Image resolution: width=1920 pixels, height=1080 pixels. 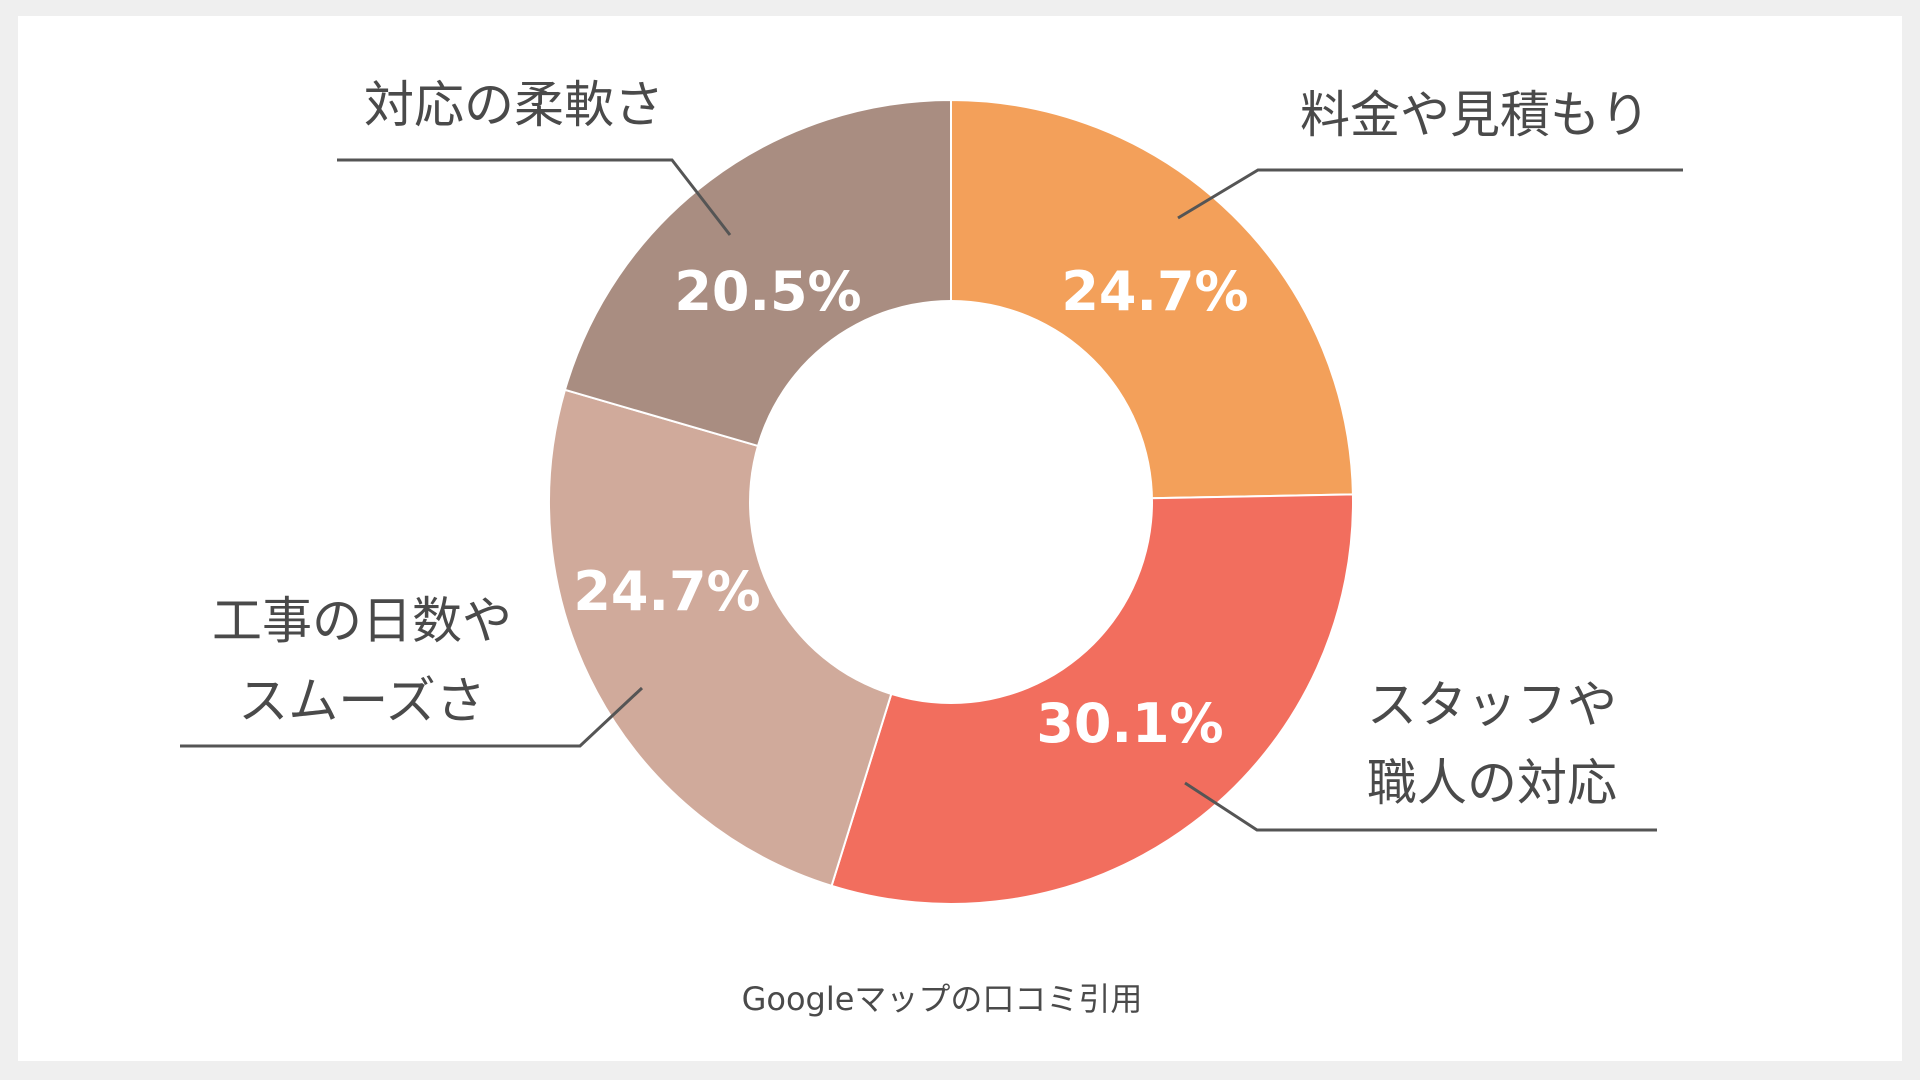 What do you see at coordinates (1129, 723) in the screenshot?
I see `value-label-2: 30.1%` at bounding box center [1129, 723].